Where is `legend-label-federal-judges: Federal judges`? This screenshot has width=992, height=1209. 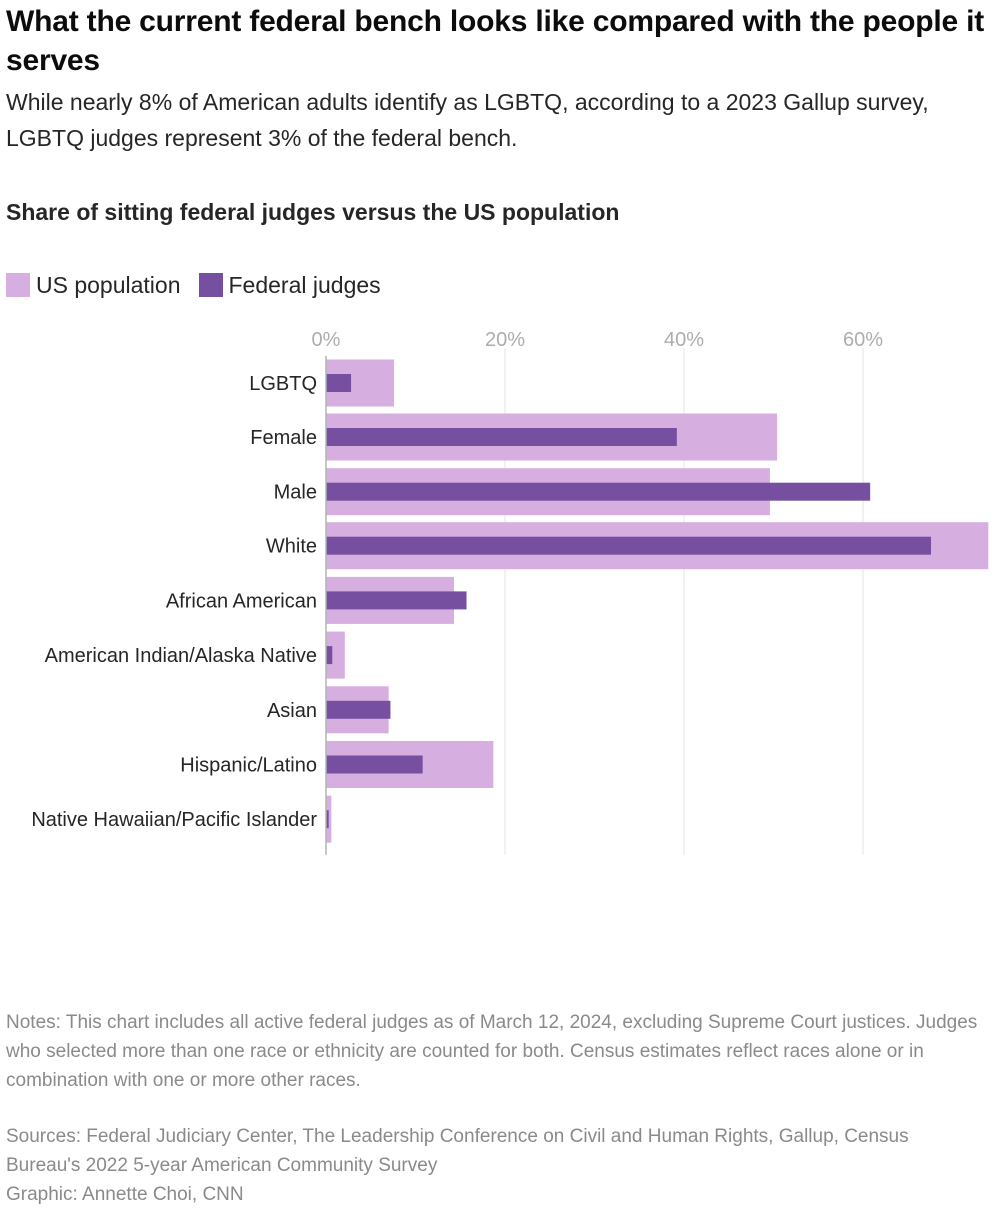 legend-label-federal-judges: Federal judges is located at coordinates (304, 284).